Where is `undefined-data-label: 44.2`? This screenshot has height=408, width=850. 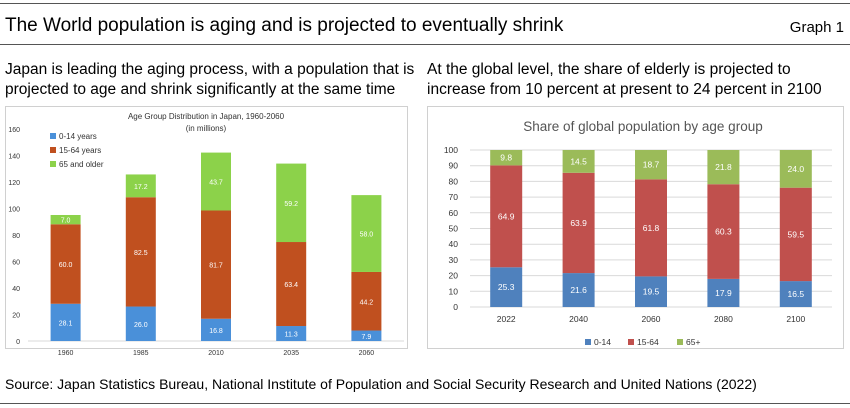 undefined-data-label: 44.2 is located at coordinates (367, 302).